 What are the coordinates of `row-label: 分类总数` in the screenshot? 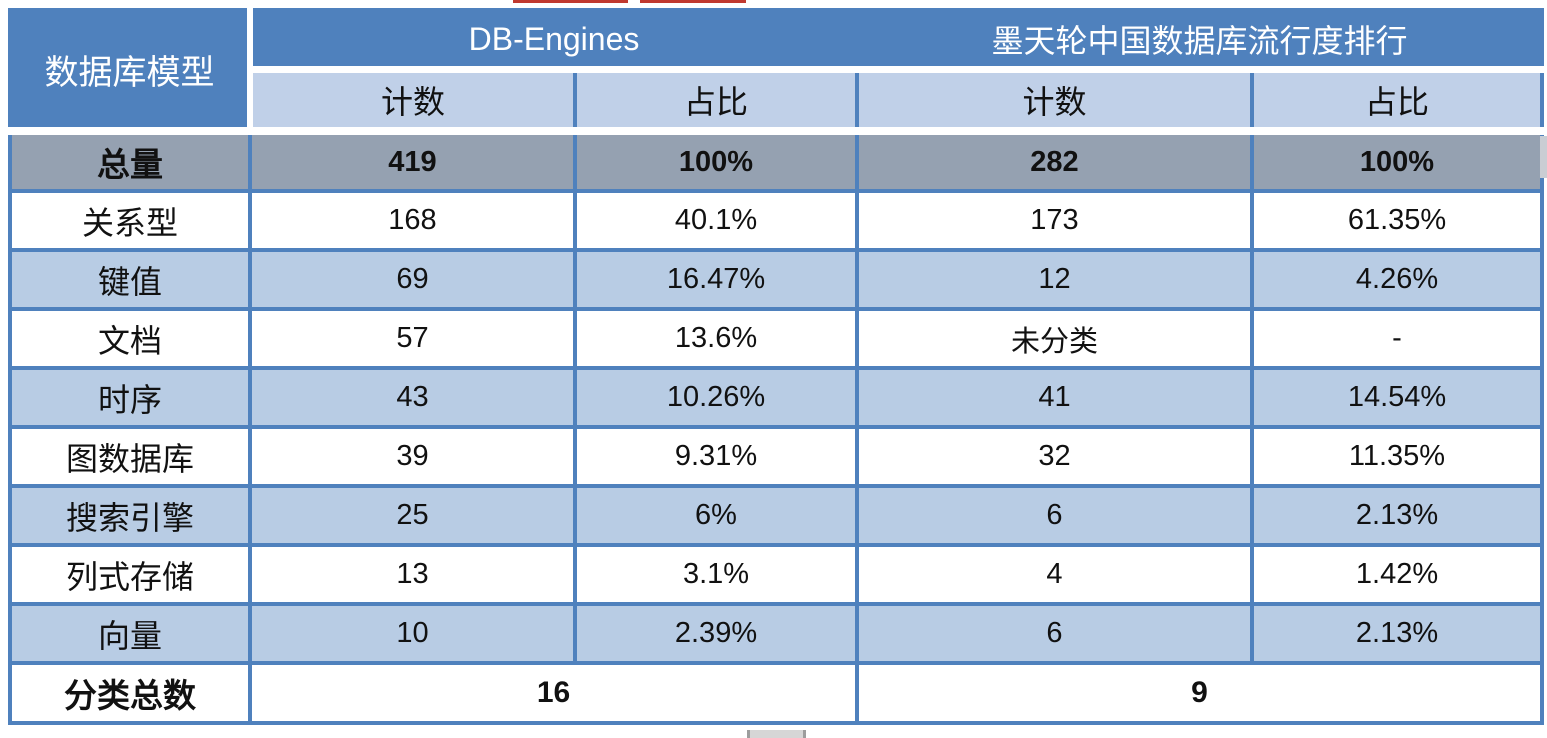 It's located at (130, 693).